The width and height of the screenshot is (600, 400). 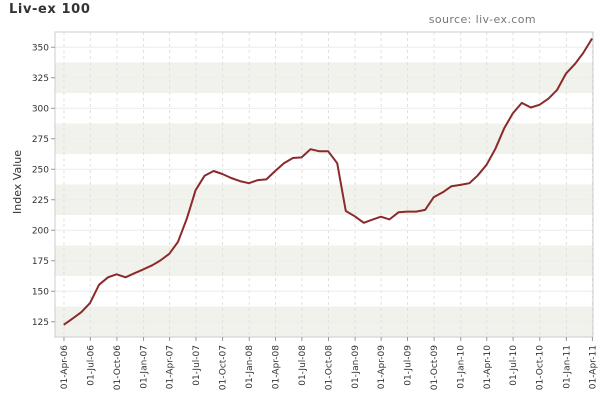 What do you see at coordinates (488, 367) in the screenshot?
I see `x-tick-label: 01-Apr-10` at bounding box center [488, 367].